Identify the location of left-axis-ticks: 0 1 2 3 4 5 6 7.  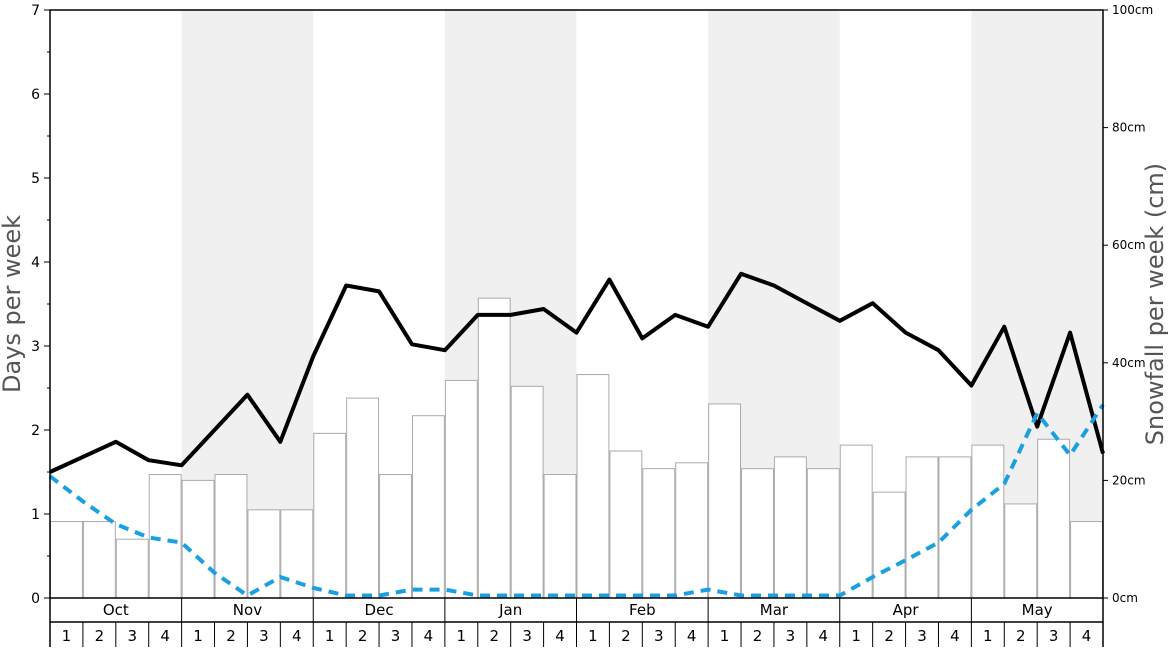
(40, 305).